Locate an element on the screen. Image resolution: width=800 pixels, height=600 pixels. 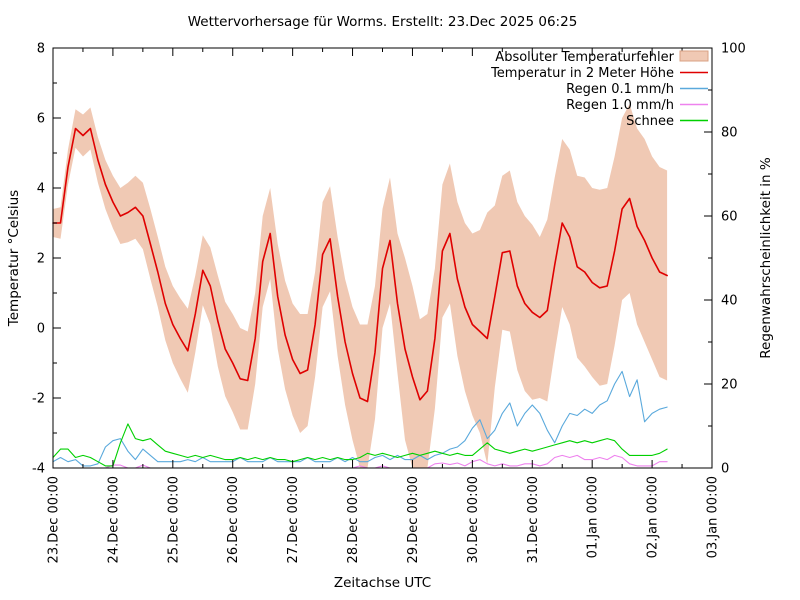
legend-label: Schnee is located at coordinates (650, 121).